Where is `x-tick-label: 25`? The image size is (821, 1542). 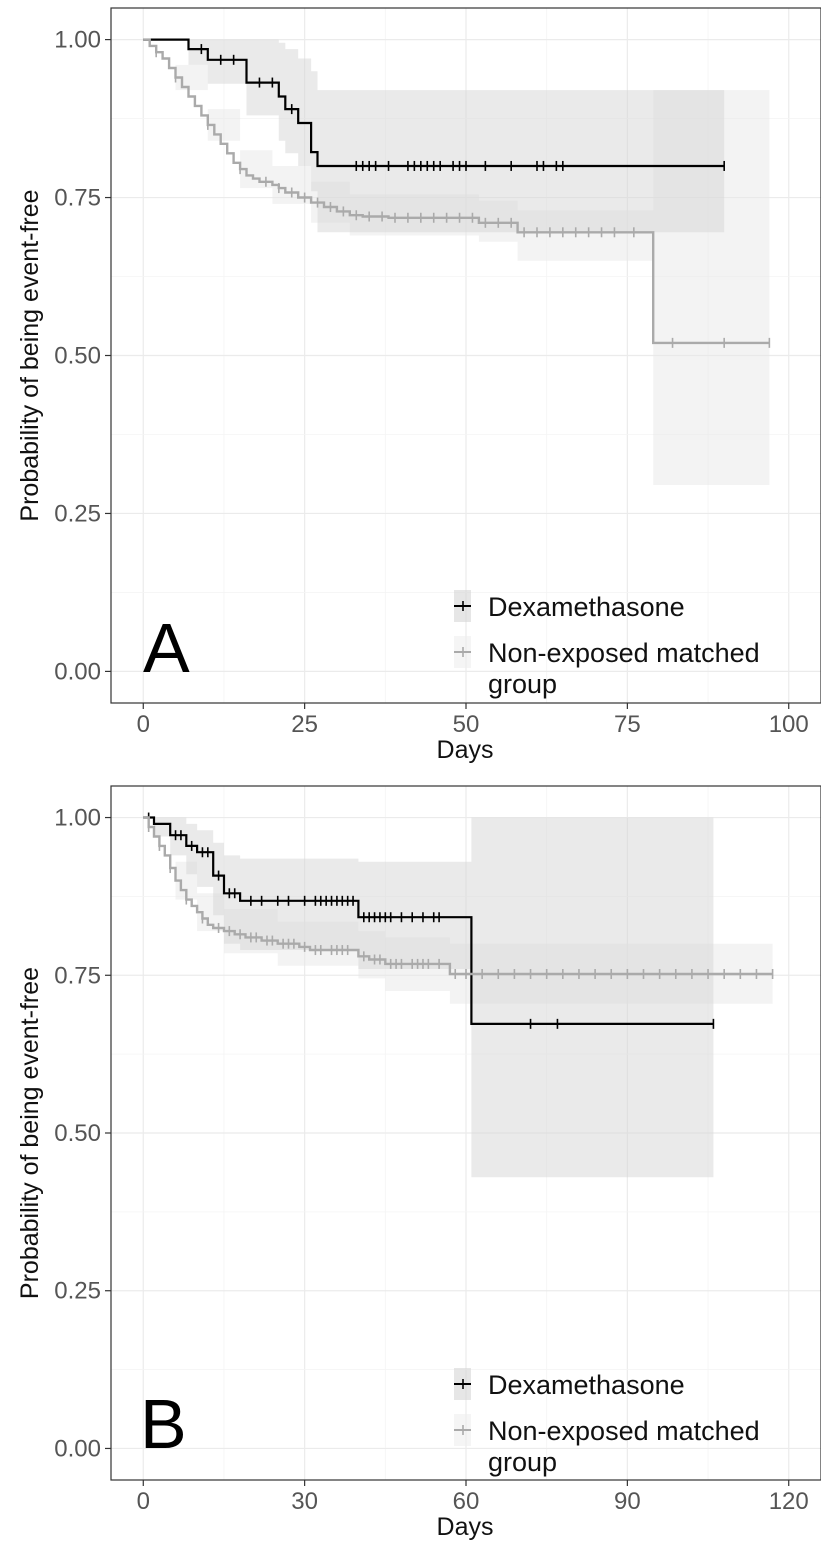 x-tick-label: 25 is located at coordinates (304, 724).